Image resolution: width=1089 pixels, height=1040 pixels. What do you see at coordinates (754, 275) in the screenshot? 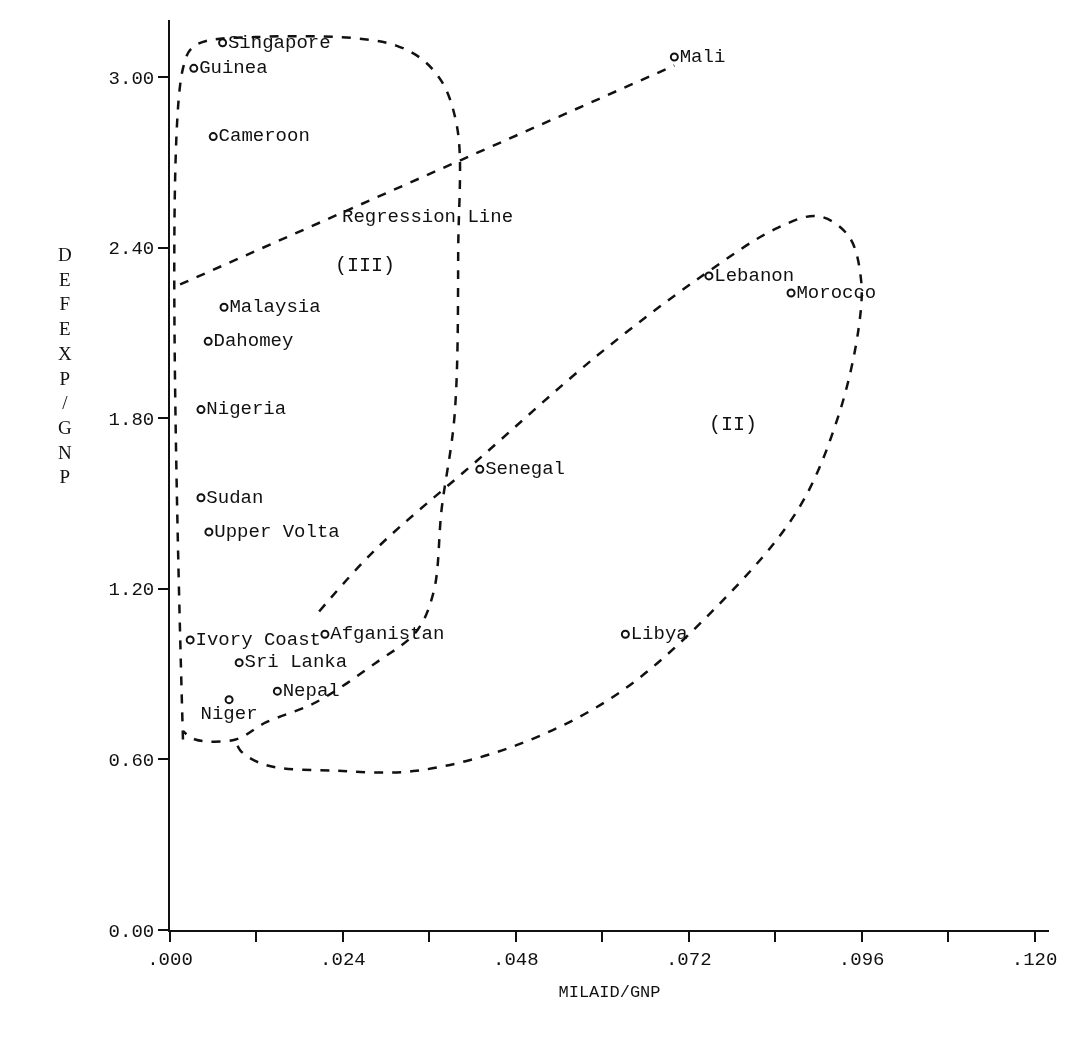
I see `series-label: Lebanon` at bounding box center [754, 275].